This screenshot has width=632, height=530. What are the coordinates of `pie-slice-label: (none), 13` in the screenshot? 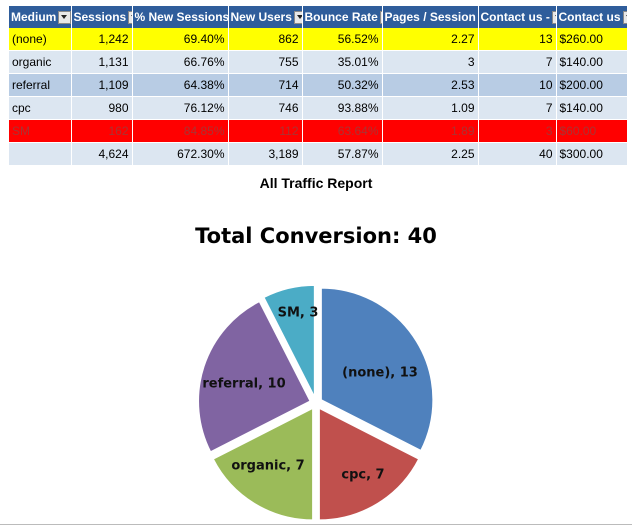 It's located at (380, 373).